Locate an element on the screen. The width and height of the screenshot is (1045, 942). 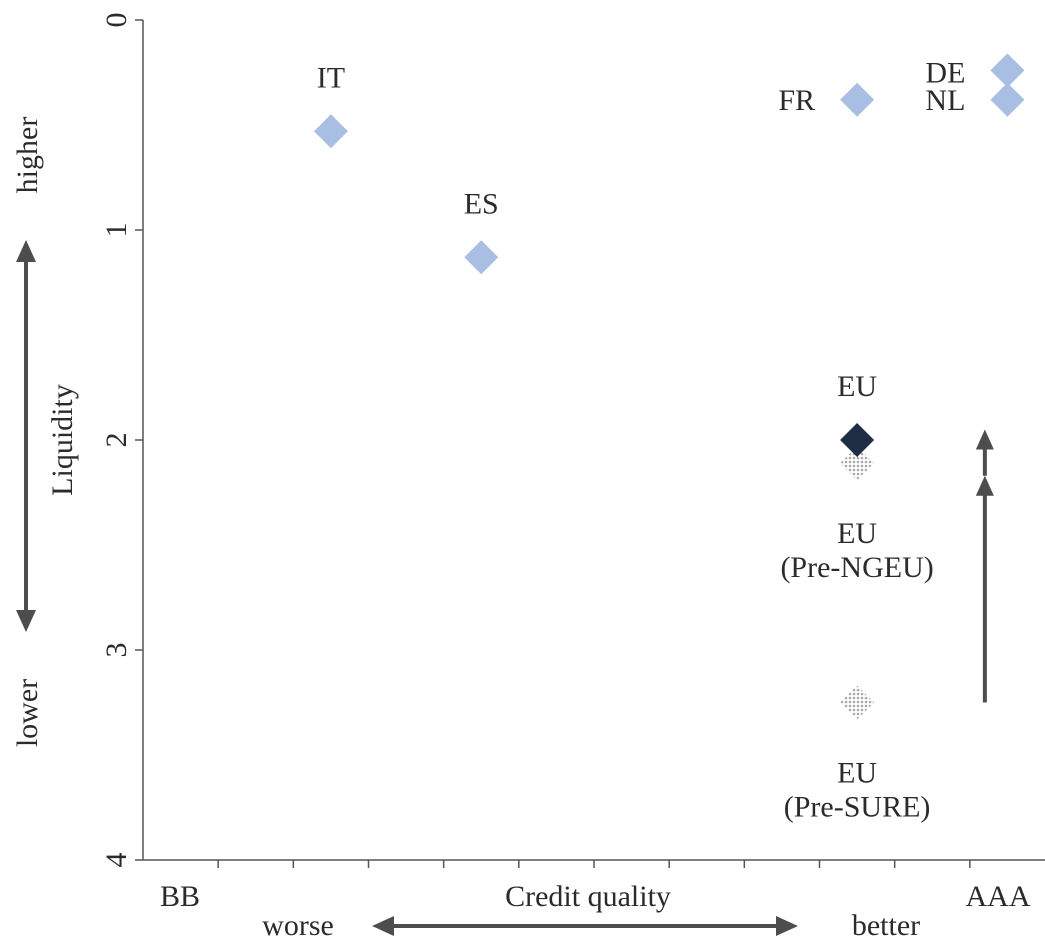
x-direction-arrowhead-right is located at coordinates (787, 926).